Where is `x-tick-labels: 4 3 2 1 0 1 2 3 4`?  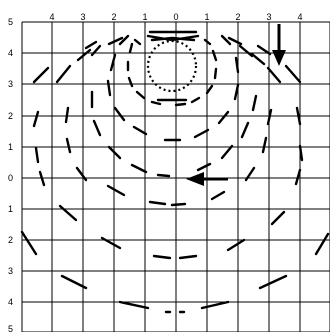 x-tick-labels: 4 3 2 1 0 1 2 3 4 is located at coordinates (175, 17).